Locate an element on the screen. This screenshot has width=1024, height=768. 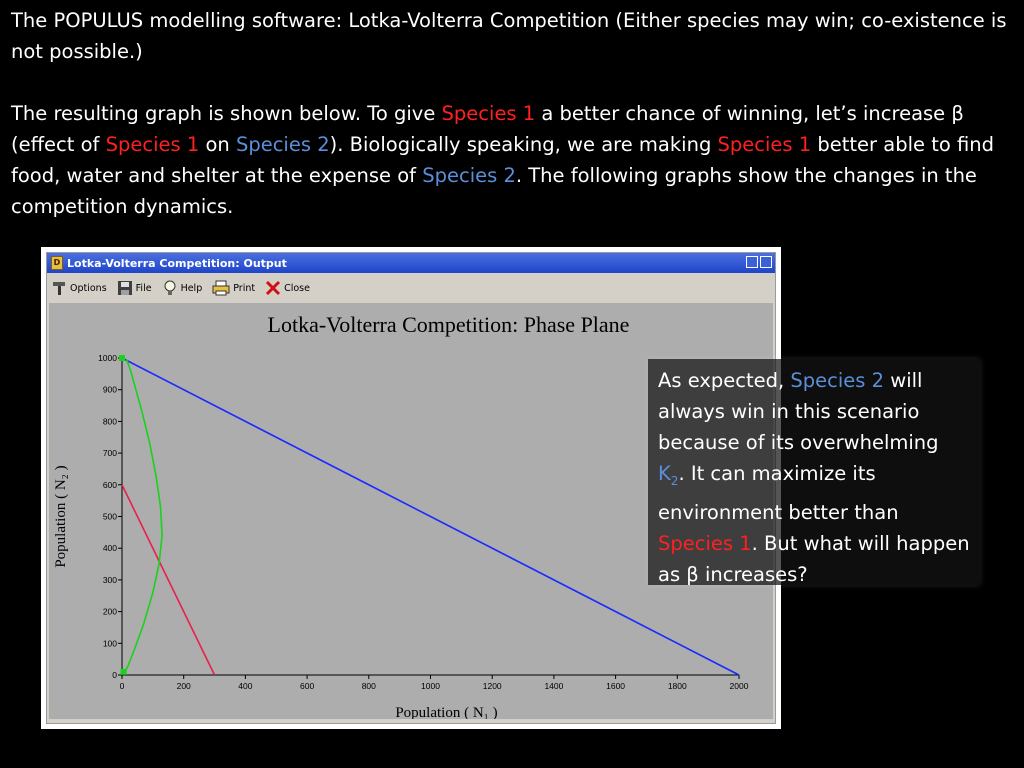
printer-icon is located at coordinates (221, 288).